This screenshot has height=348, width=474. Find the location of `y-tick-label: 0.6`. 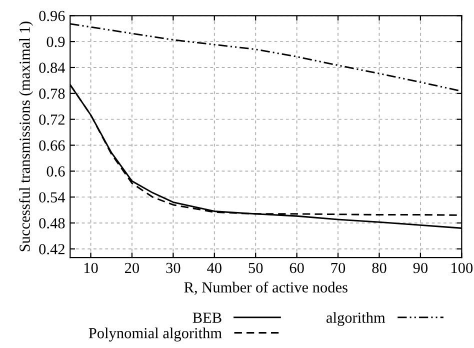

y-tick-label: 0.6 is located at coordinates (55, 171).